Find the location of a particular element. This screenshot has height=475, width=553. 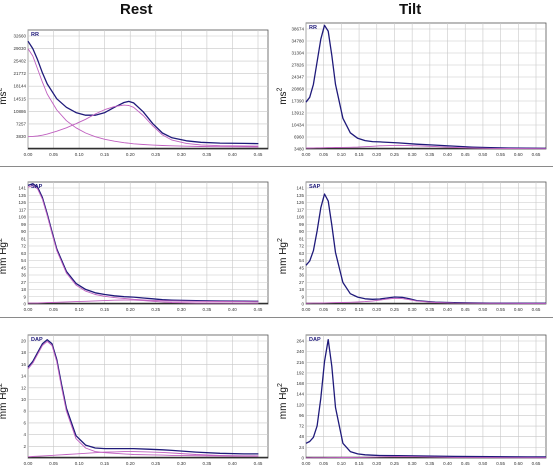

chart-rr-rest-x-tick-label: 0.25 is located at coordinates (155, 154).